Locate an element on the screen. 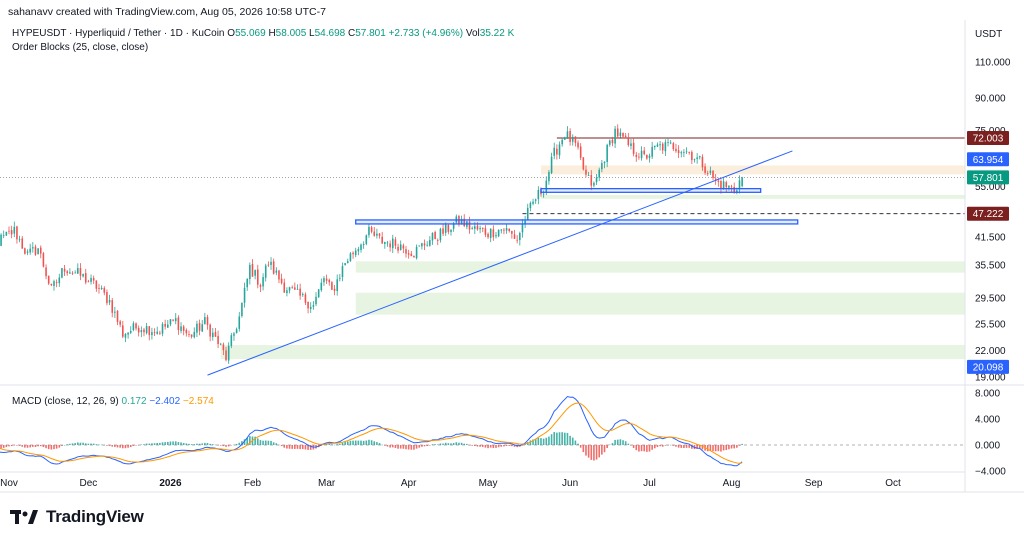 Image resolution: width=1024 pixels, height=539 pixels. time-tick-label: Mar is located at coordinates (327, 483).